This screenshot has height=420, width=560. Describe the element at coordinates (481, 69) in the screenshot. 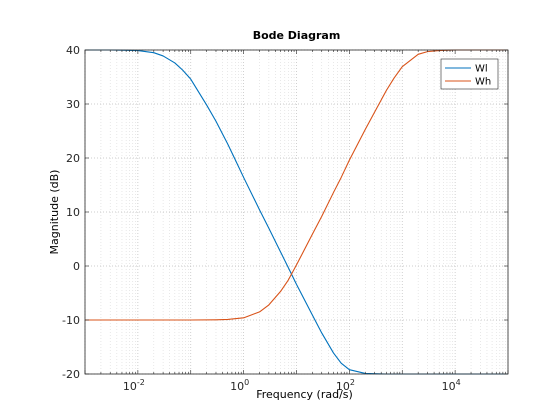

I see `legend-label-wl: Wl` at that location.